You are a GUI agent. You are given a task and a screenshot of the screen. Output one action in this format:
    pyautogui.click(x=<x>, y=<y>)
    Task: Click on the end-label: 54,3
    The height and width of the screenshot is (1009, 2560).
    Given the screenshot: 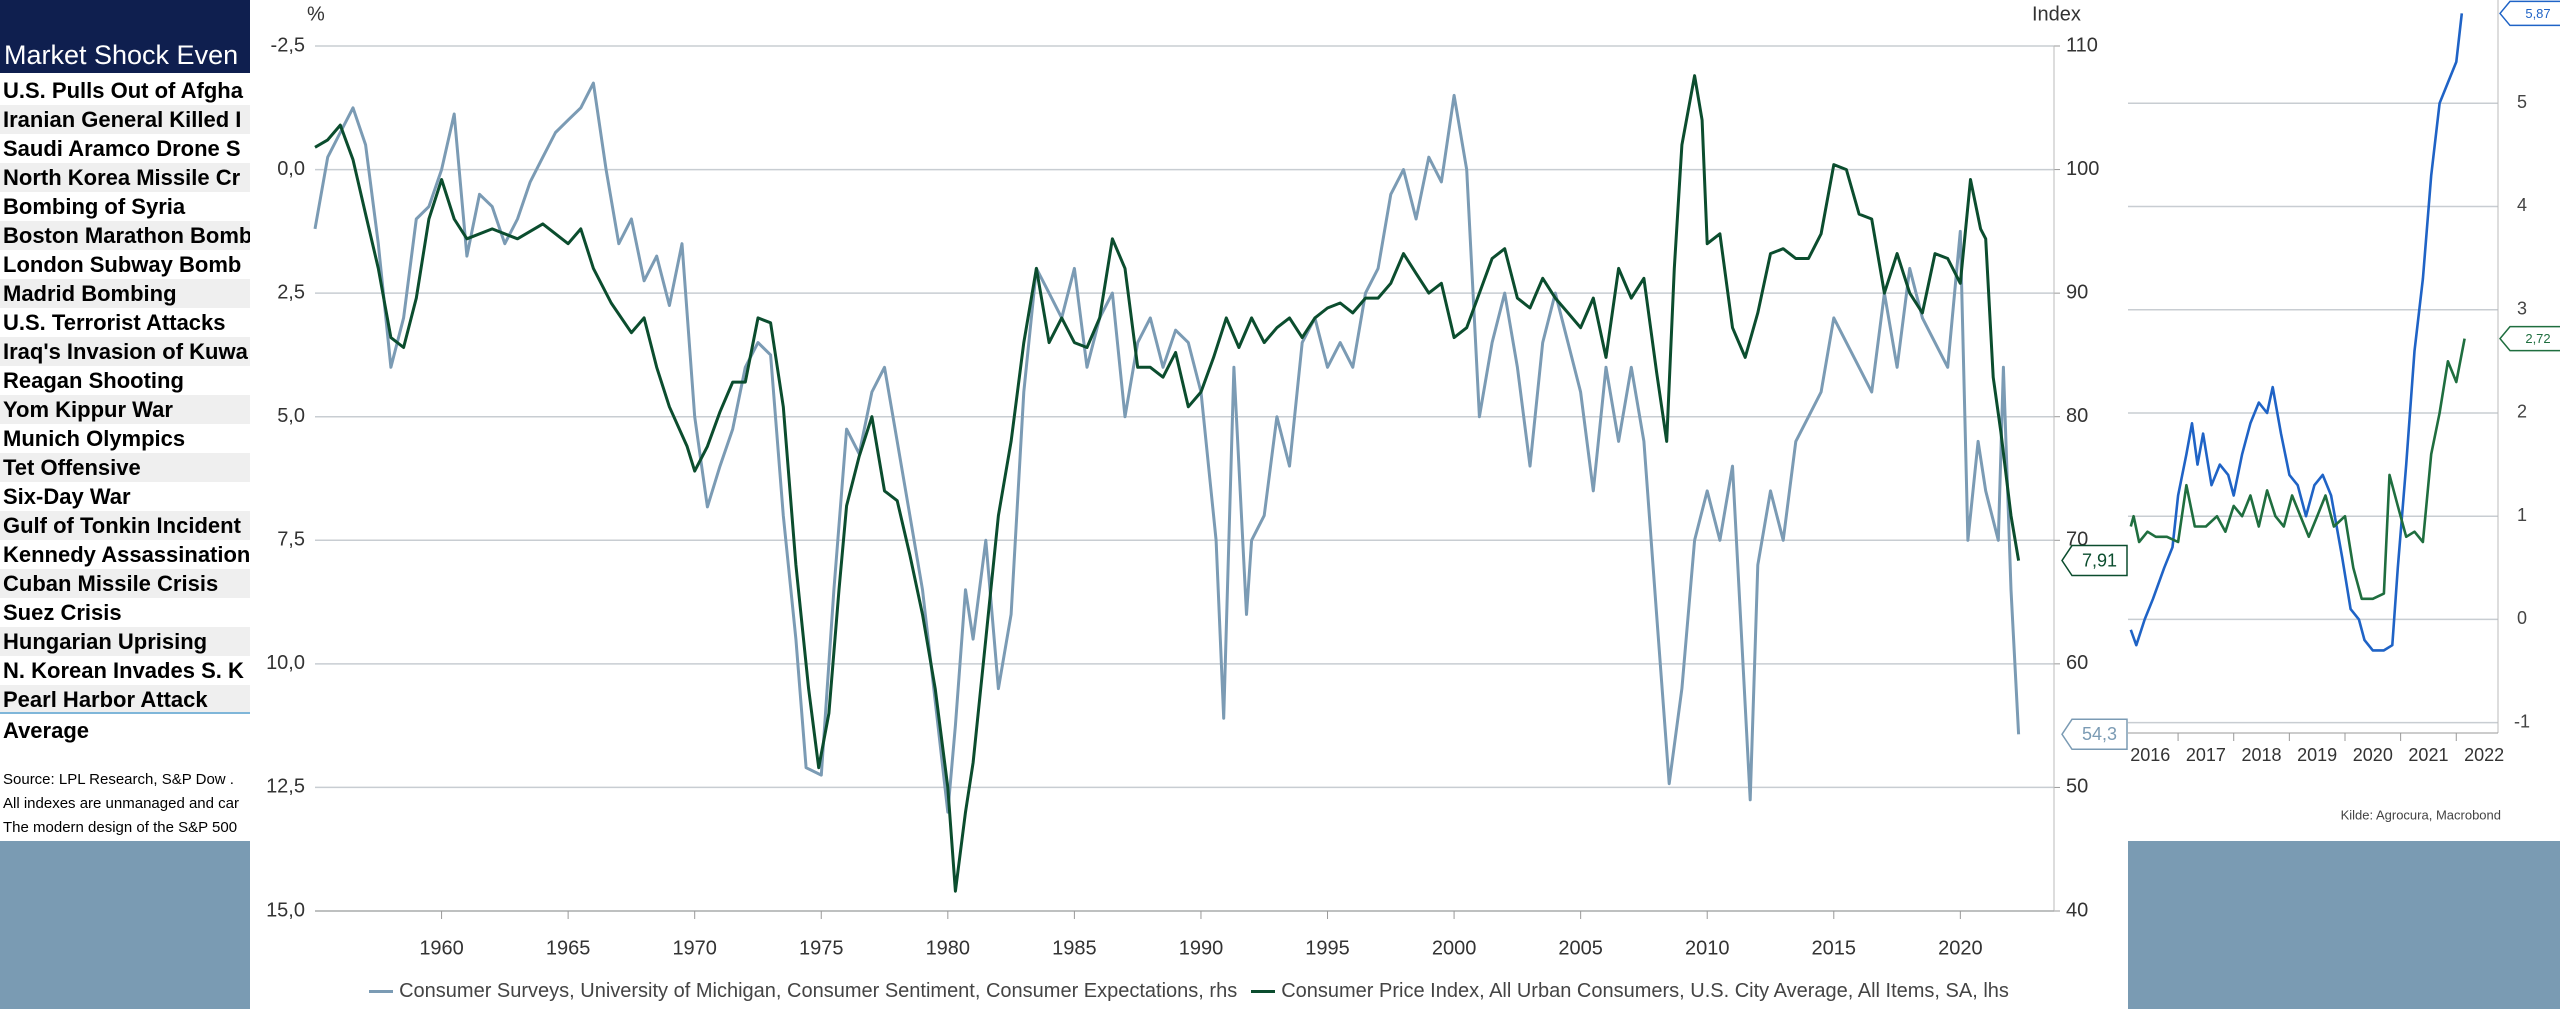 What is the action you would take?
    pyautogui.click(x=2099, y=734)
    